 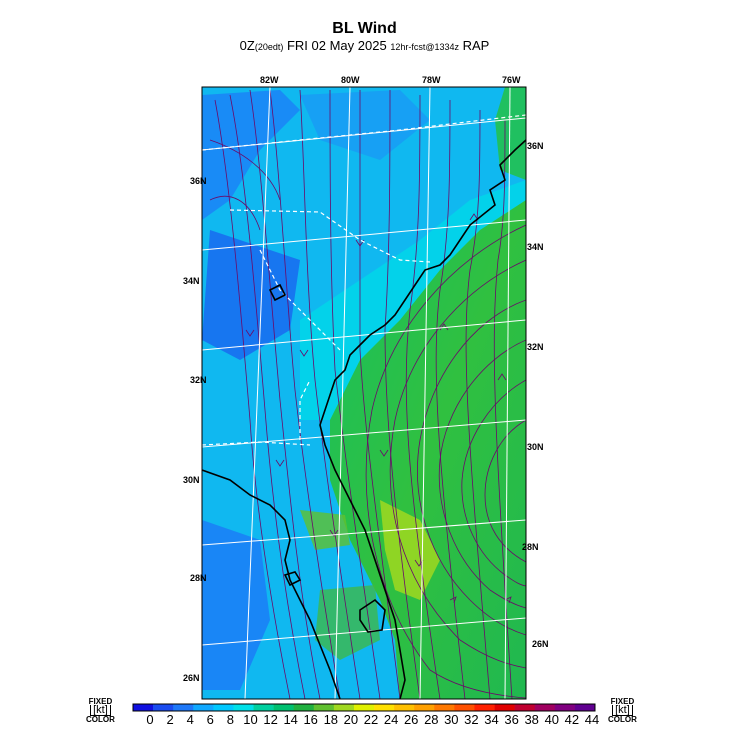 What do you see at coordinates (511, 719) in the screenshot?
I see `colorbar-tick-label: 36` at bounding box center [511, 719].